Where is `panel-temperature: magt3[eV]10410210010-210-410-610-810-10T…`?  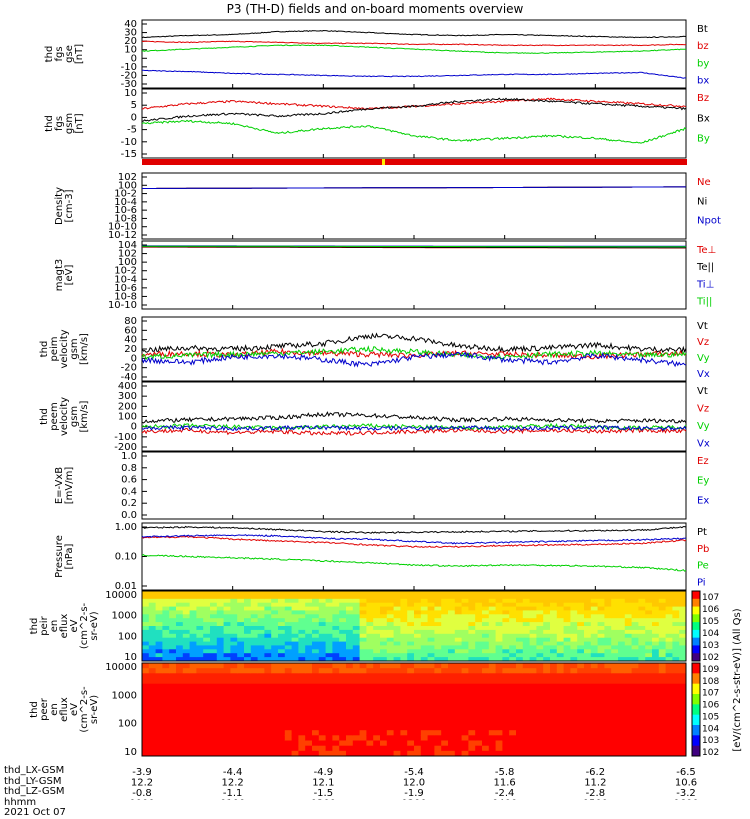 panel-temperature: magt3[eV]10410210010-210-410-610-810-10T… is located at coordinates (385, 275).